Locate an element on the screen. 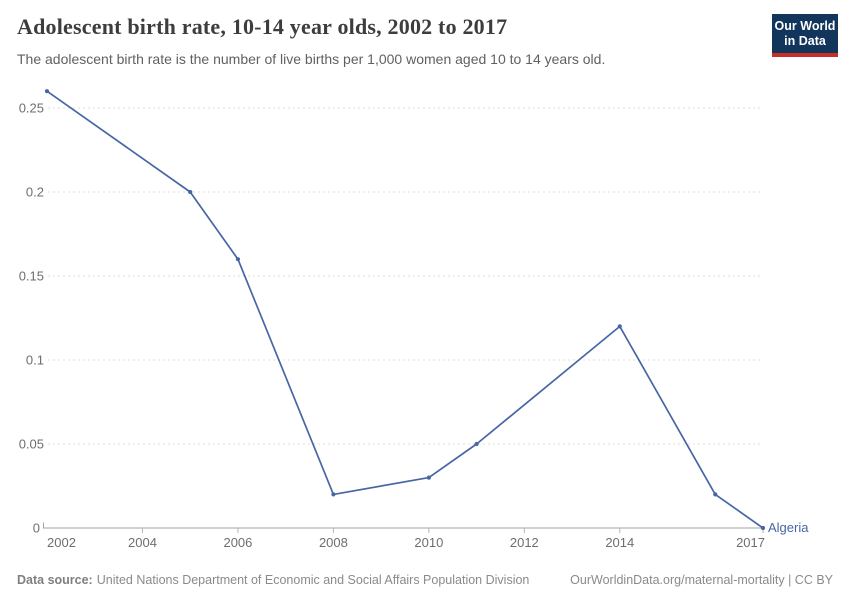  owid-logo: Our World in Data is located at coordinates (805, 35).